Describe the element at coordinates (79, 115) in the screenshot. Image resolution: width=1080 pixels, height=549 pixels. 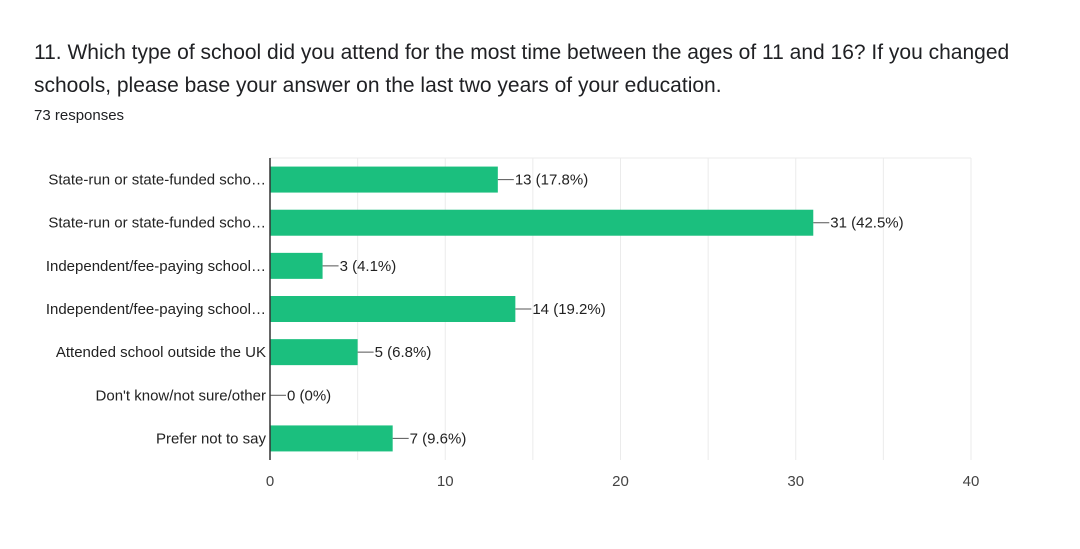
I see `response-count: 73 responses` at that location.